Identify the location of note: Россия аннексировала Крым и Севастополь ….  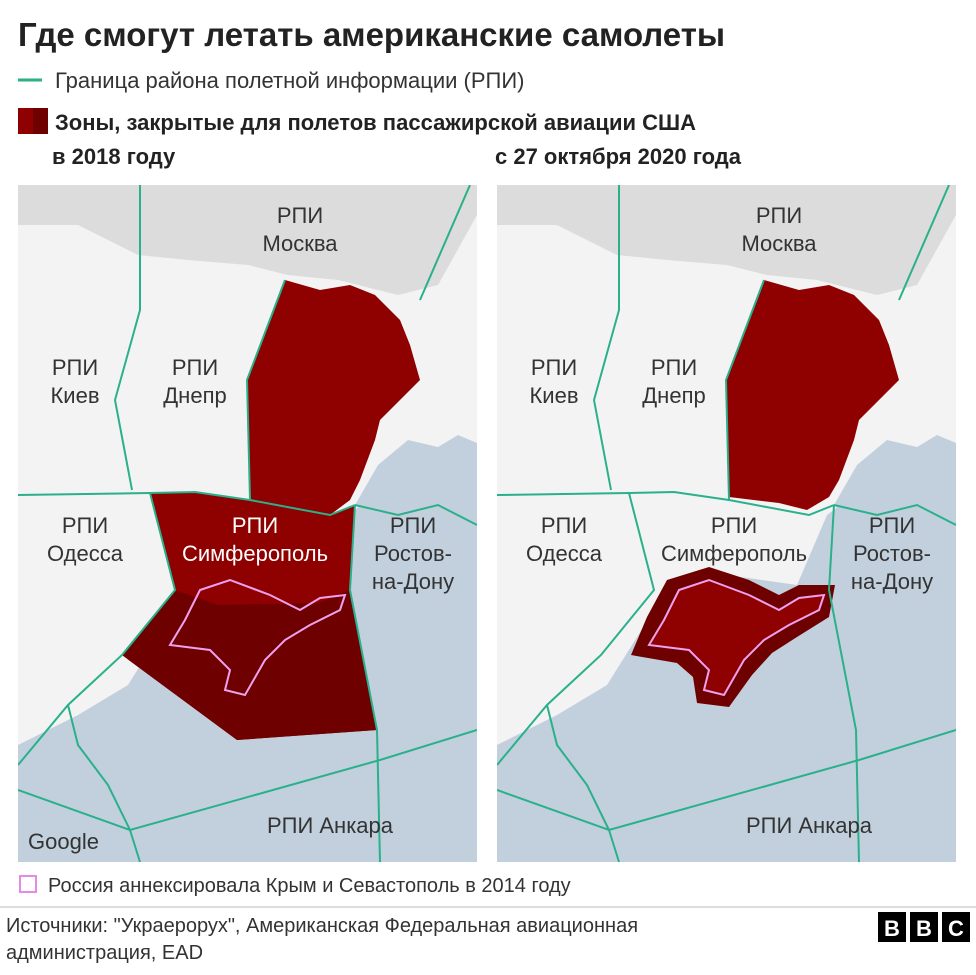
(309, 886).